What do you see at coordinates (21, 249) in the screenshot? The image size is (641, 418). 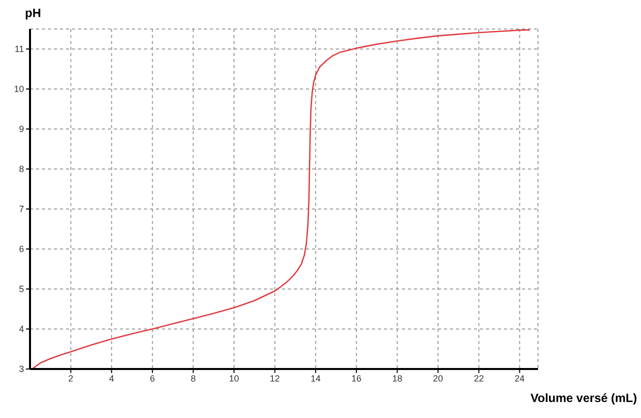 I see `y-tick-label: 6` at bounding box center [21, 249].